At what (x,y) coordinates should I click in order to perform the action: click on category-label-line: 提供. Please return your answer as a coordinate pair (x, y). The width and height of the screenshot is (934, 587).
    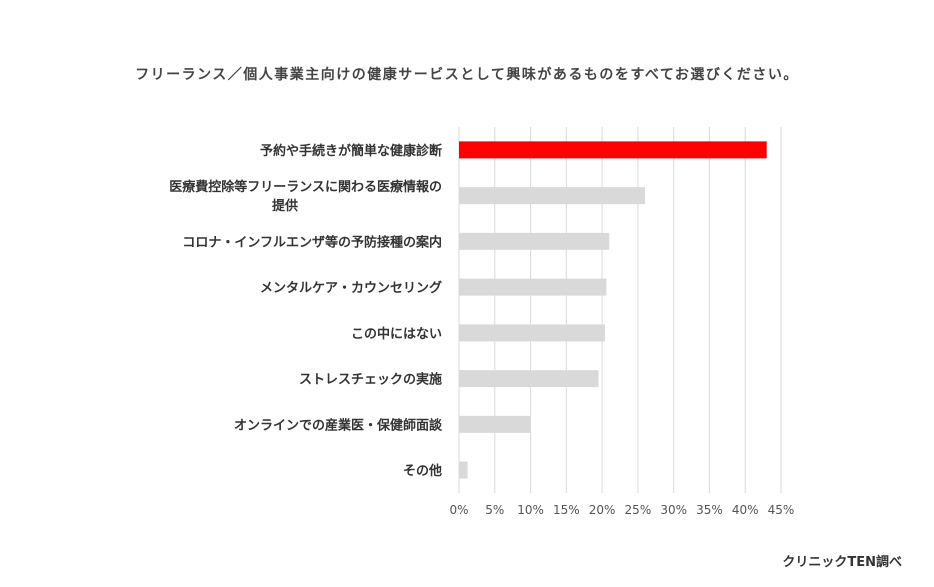
    Looking at the image, I should click on (285, 206).